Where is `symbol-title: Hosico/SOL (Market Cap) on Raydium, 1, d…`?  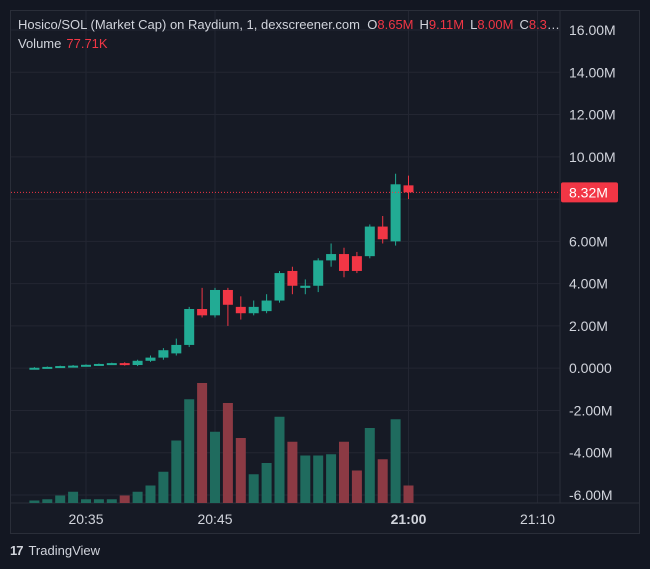 symbol-title: Hosico/SOL (Market Cap) on Raydium, 1, d… is located at coordinates (189, 24).